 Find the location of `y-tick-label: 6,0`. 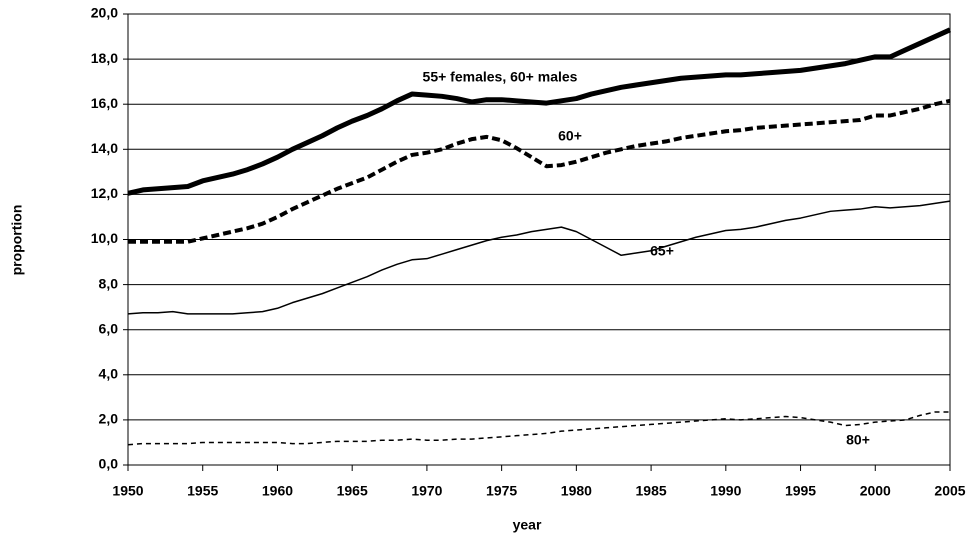

y-tick-label: 6,0 is located at coordinates (109, 328).